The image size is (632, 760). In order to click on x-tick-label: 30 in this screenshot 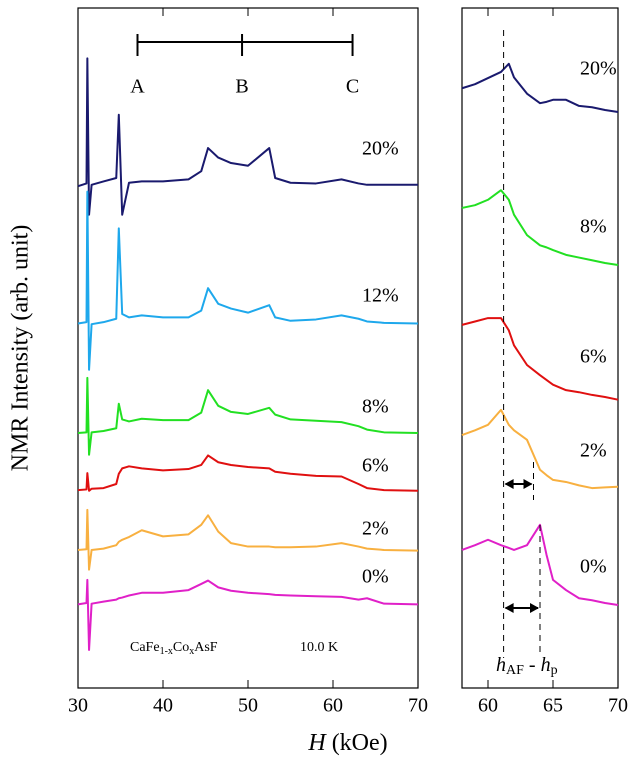, I will do `click(78, 706)`.